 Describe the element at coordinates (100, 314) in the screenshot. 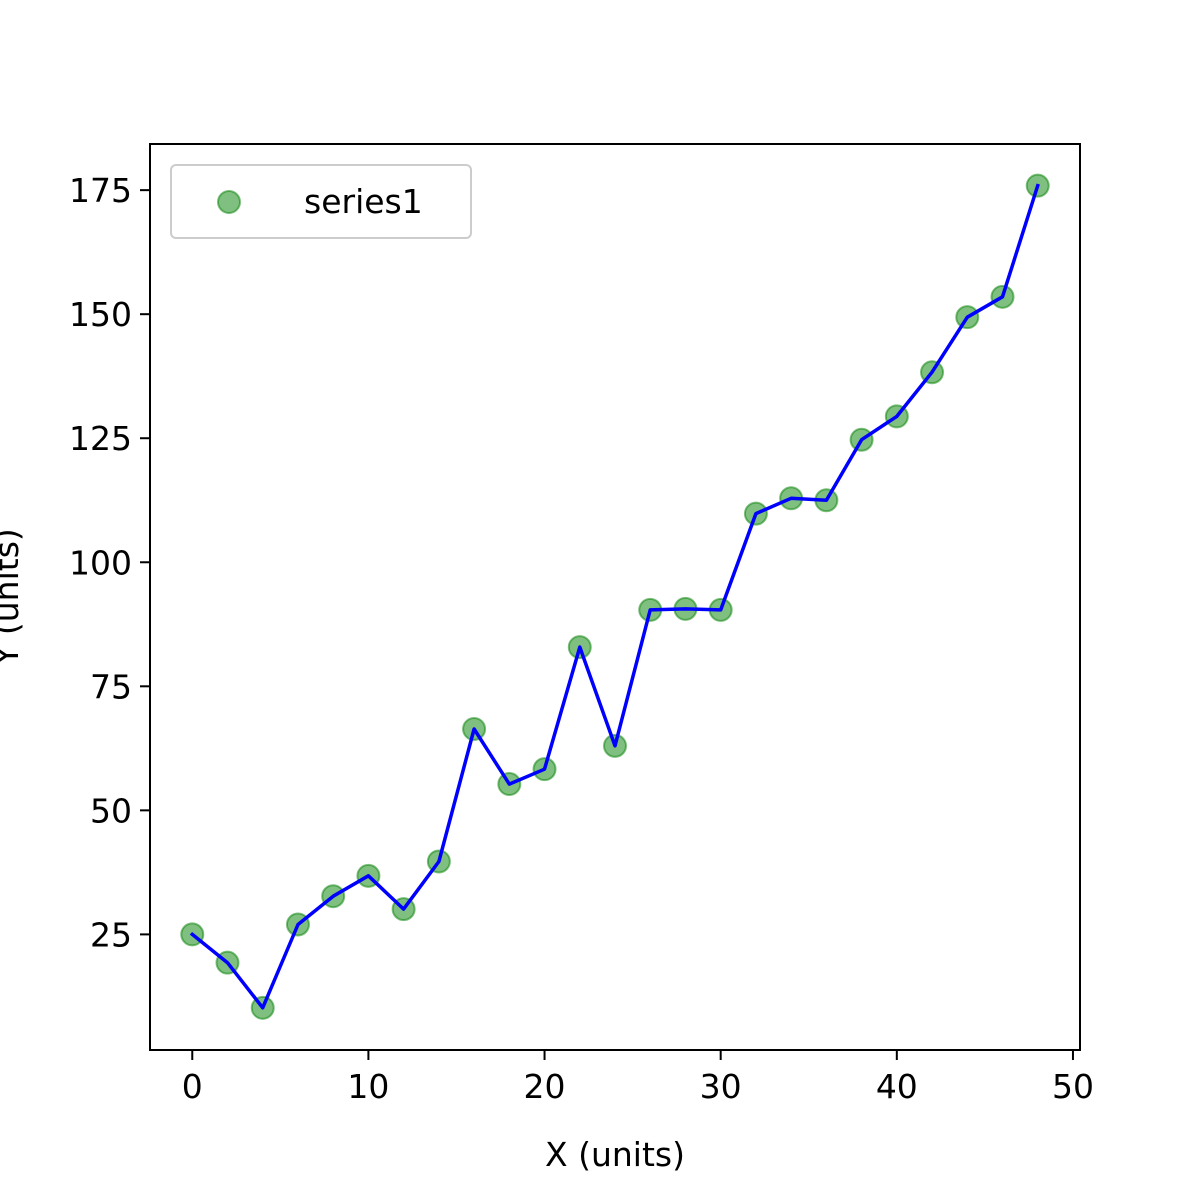

I see `y-tick-label: 150` at that location.